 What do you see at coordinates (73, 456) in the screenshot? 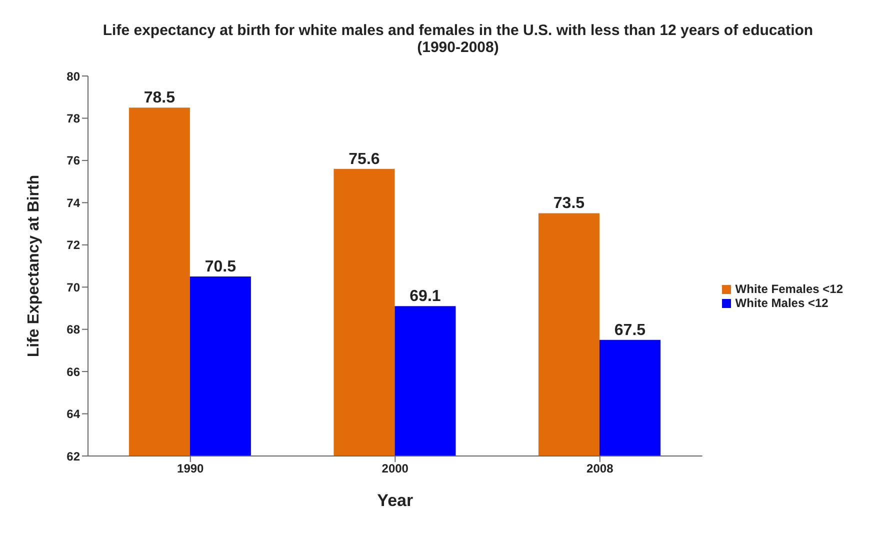
I see `y-tick-label: 62` at bounding box center [73, 456].